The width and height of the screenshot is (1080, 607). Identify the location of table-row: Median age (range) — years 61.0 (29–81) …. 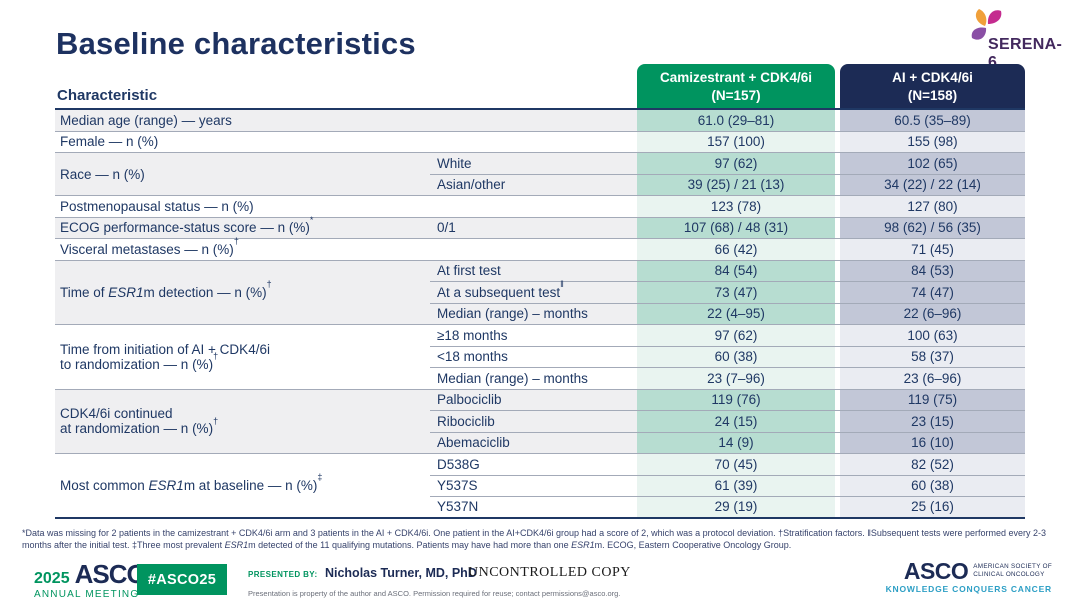
(540, 121).